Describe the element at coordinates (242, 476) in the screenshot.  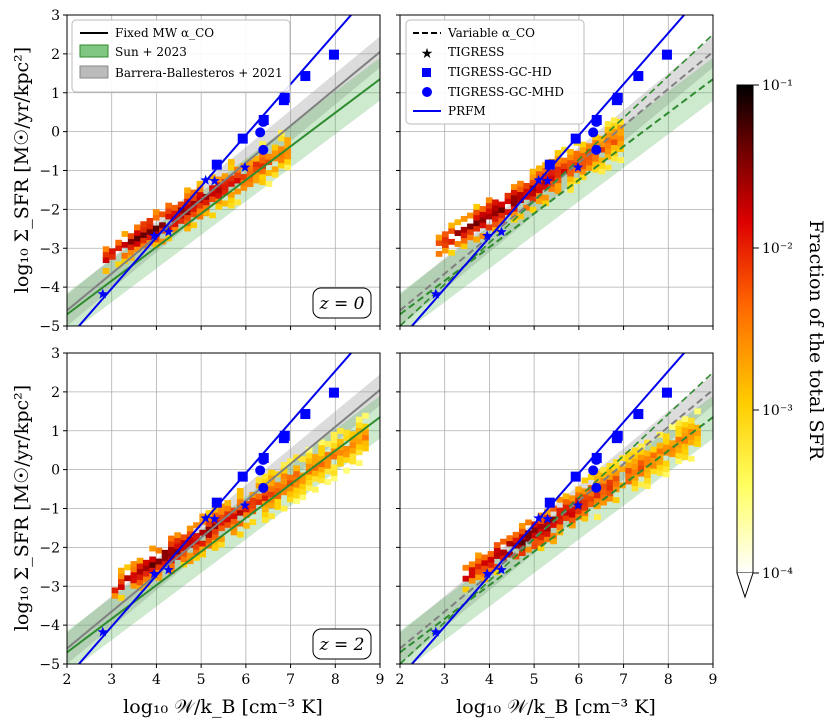
I see `marker-tigress-gc-hd` at that location.